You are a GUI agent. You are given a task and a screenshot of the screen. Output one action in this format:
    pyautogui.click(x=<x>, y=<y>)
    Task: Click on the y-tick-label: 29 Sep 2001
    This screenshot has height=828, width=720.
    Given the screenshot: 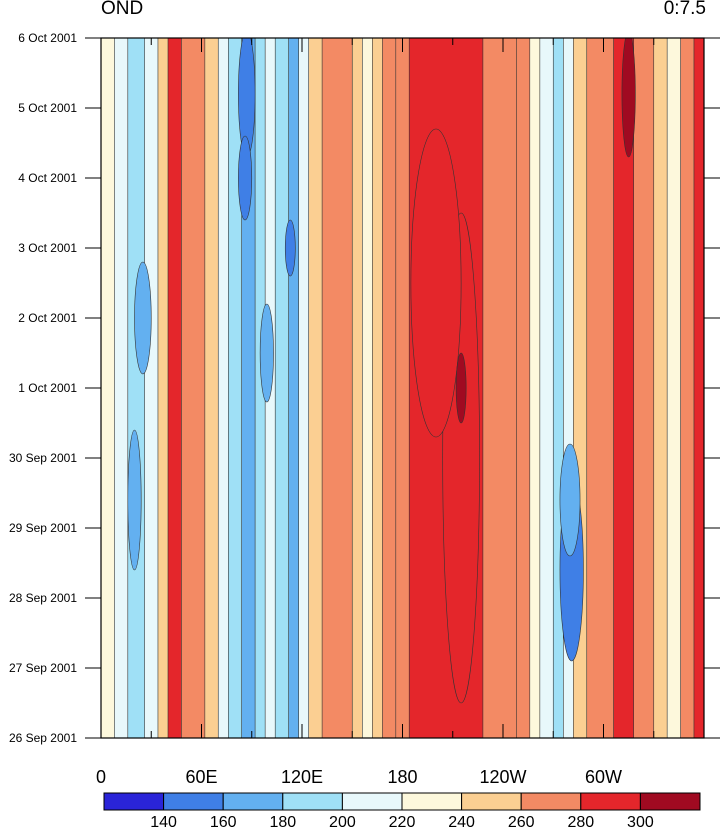 What is the action you would take?
    pyautogui.click(x=43, y=528)
    